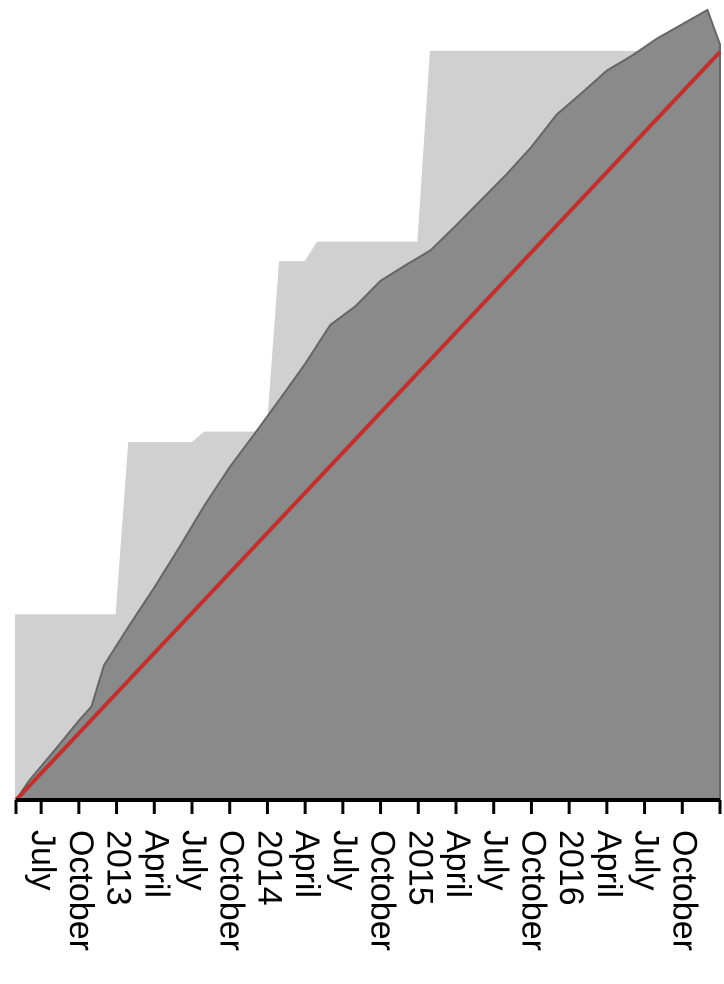 The image size is (724, 984). I want to click on x-tick-label: 2014, so click(269, 868).